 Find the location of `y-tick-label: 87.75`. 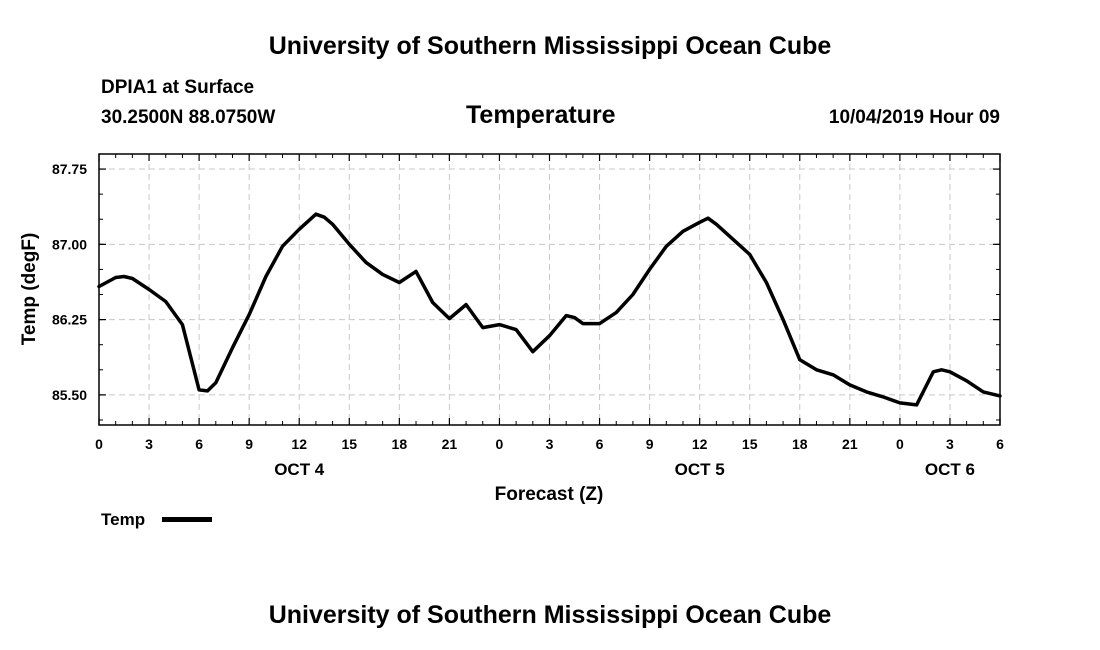

y-tick-label: 87.75 is located at coordinates (69, 169).